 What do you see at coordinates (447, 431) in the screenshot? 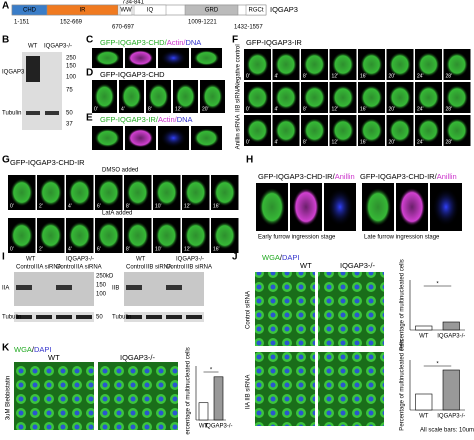
I see `footer-note: All scale bars: 10um` at bounding box center [447, 431].